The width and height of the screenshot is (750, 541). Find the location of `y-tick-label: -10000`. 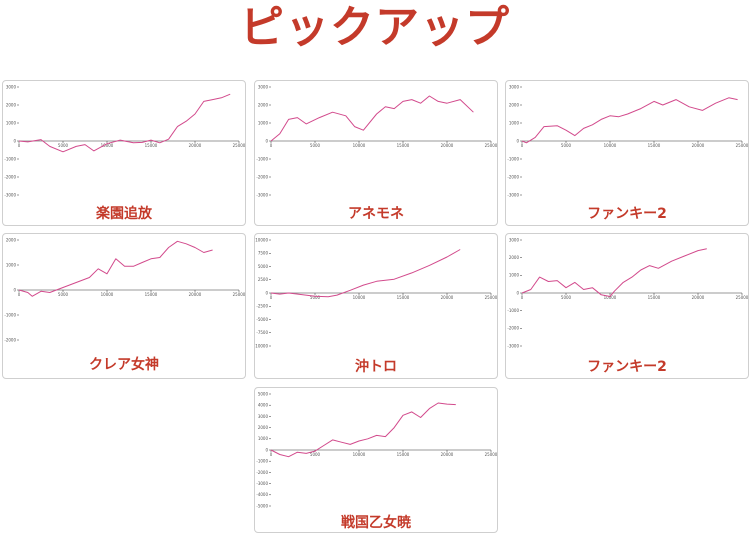

y-tick-label: -10000 is located at coordinates (261, 345).